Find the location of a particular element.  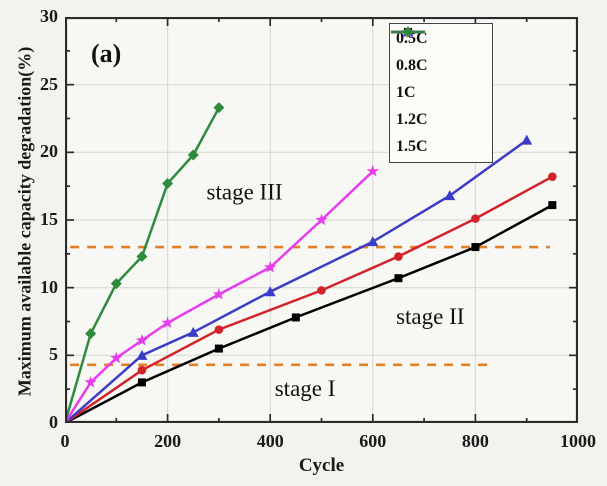

y-tick-label-25: 25 is located at coordinates (49, 83).